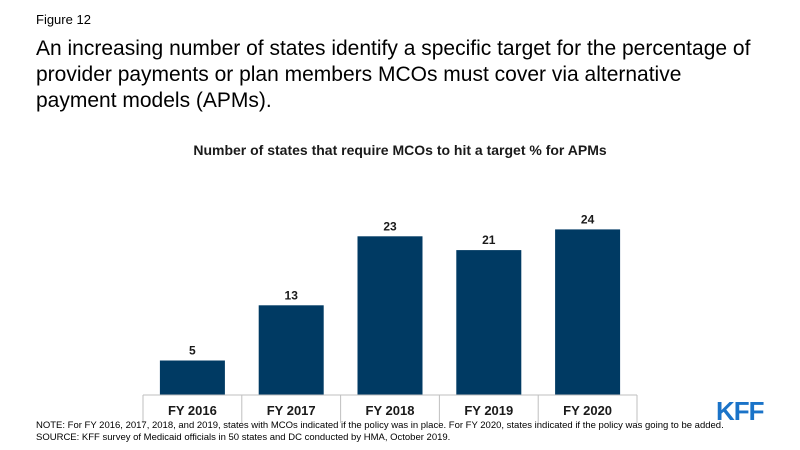 The image size is (800, 450). What do you see at coordinates (292, 295) in the screenshot?
I see `data-label: 13` at bounding box center [292, 295].